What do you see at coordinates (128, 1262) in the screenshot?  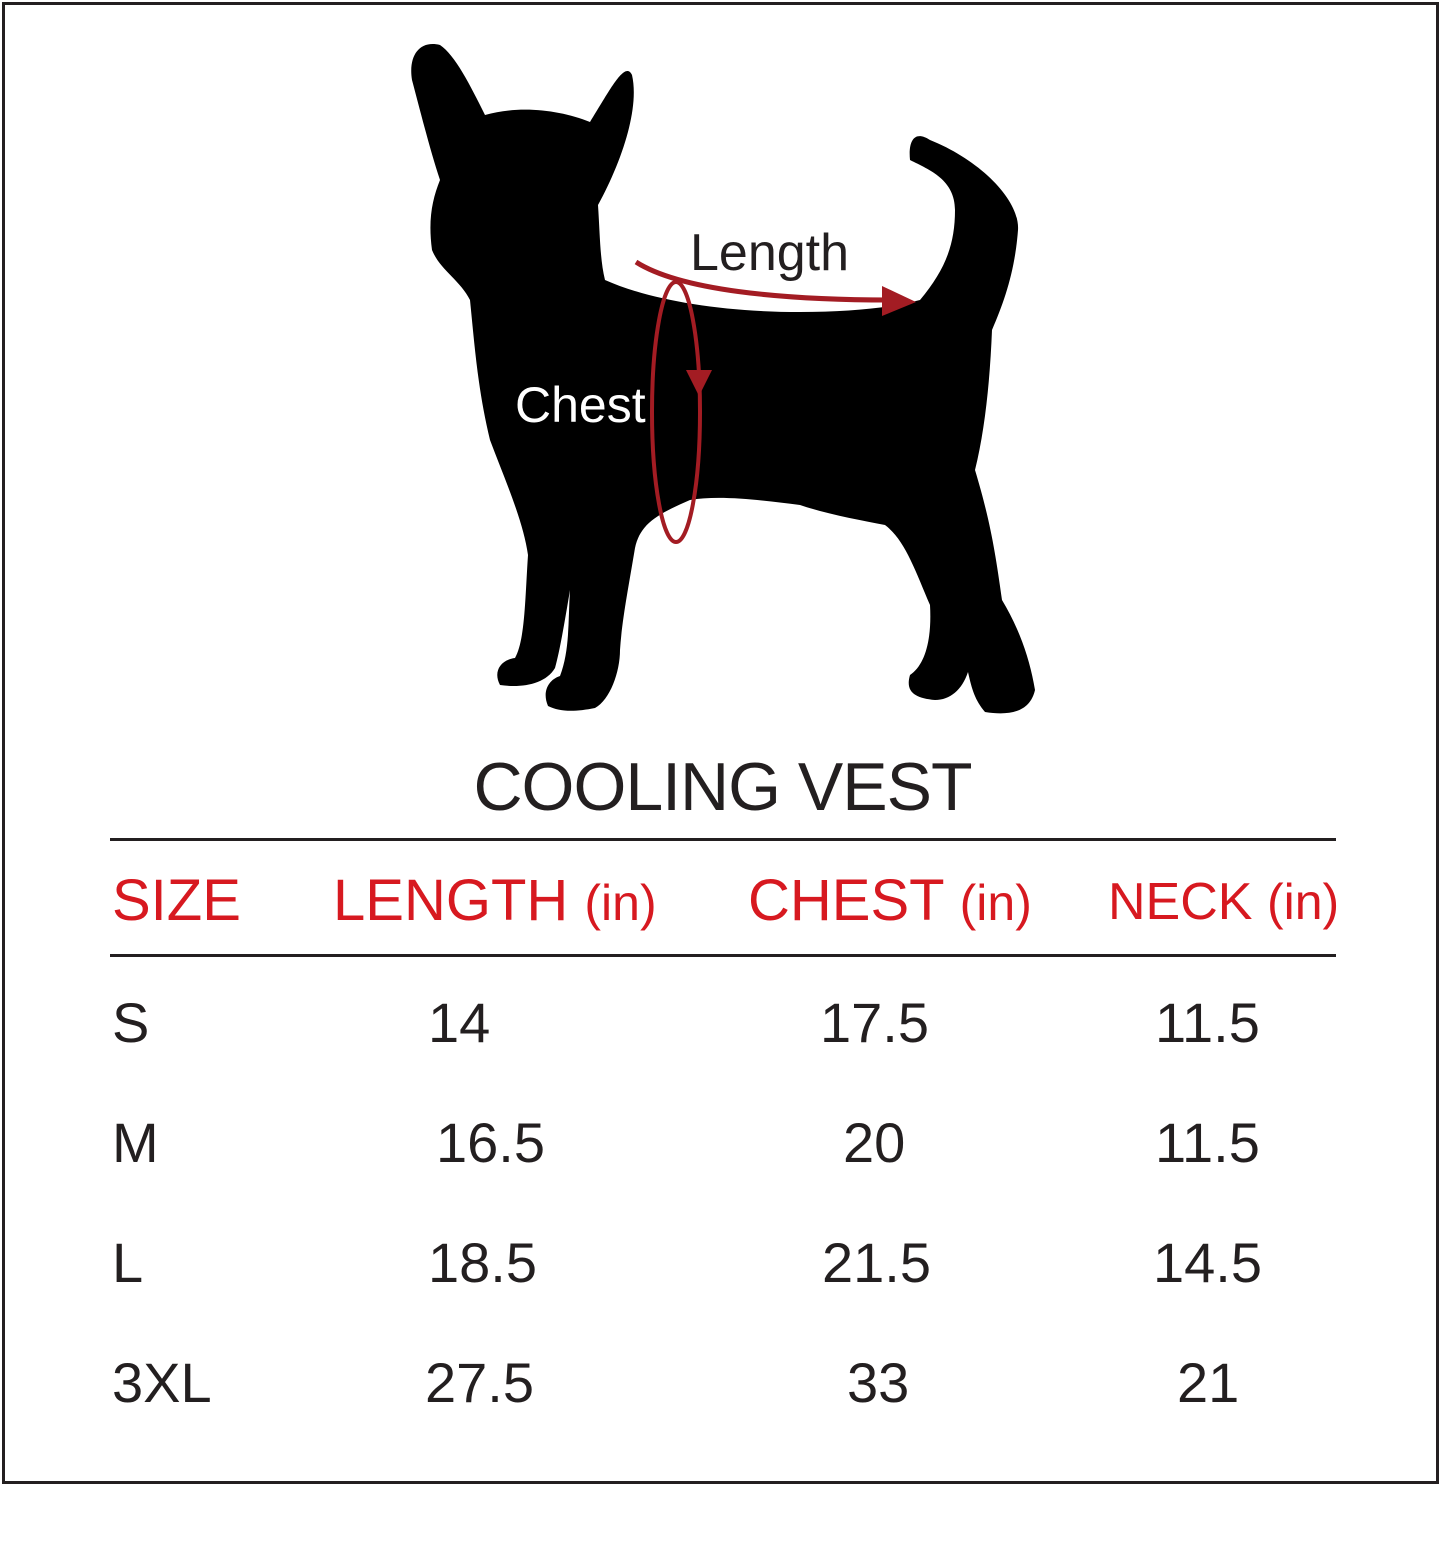 I see `row-l-size: L` at bounding box center [128, 1262].